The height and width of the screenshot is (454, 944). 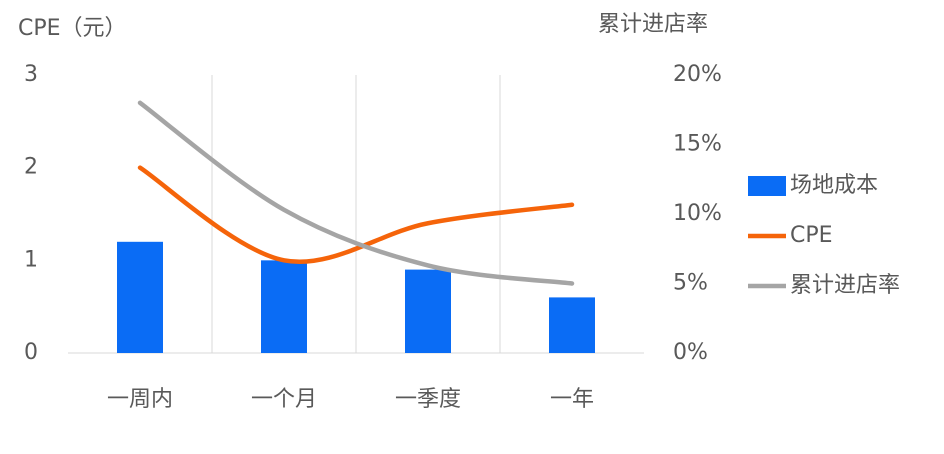 What do you see at coordinates (697, 213) in the screenshot?
I see `y2-tick-label: 10%` at bounding box center [697, 213].